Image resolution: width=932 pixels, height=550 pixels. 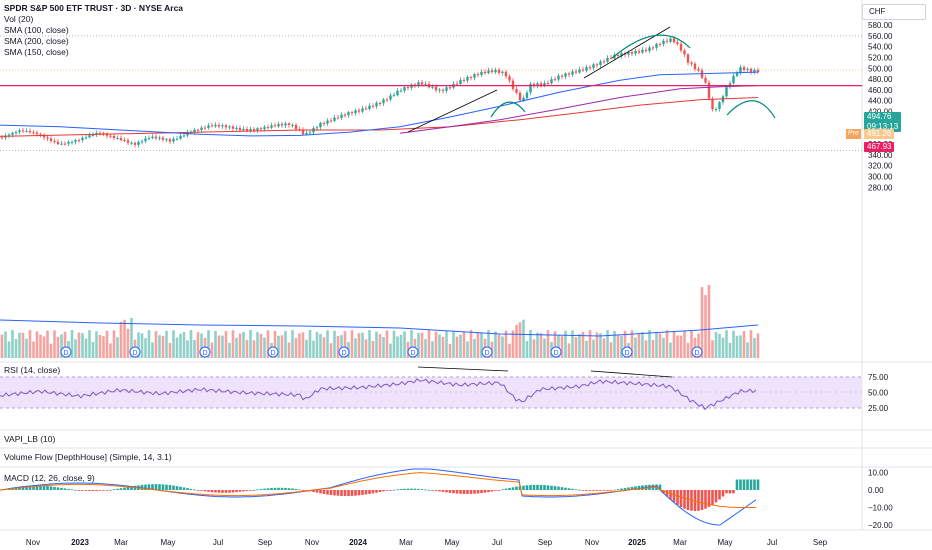 What do you see at coordinates (452, 111) in the screenshot?
I see `trendline` at bounding box center [452, 111].